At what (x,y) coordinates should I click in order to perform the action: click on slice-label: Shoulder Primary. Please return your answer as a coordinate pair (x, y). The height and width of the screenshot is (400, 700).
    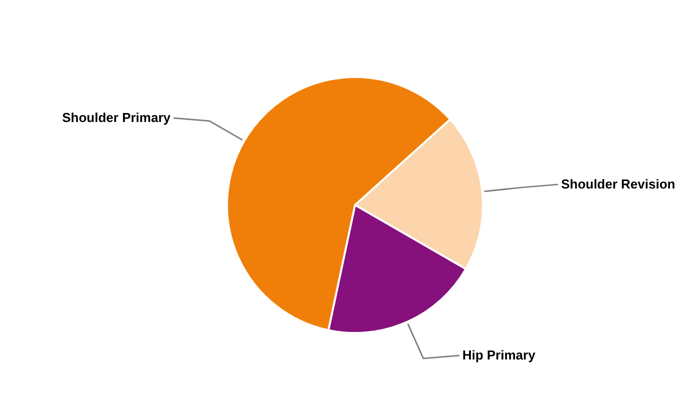
    Looking at the image, I should click on (117, 117).